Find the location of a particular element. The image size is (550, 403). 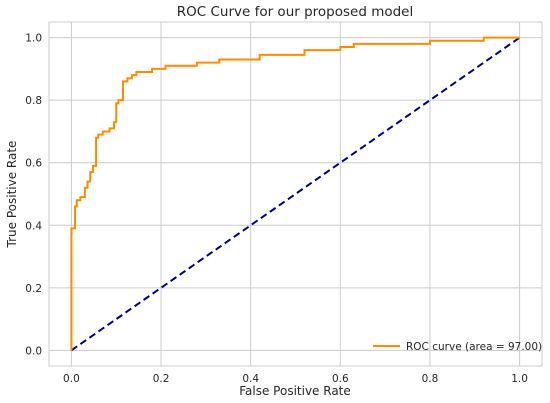

y-tick-label: 0.0 is located at coordinates (33, 351).